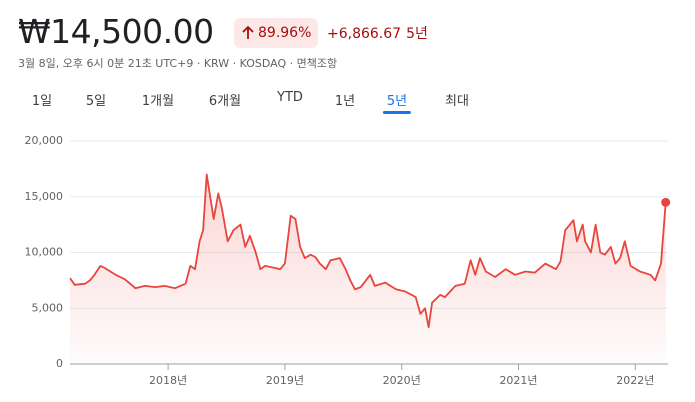 Image resolution: width=695 pixels, height=402 pixels. I want to click on range-tab: 1년, so click(345, 101).